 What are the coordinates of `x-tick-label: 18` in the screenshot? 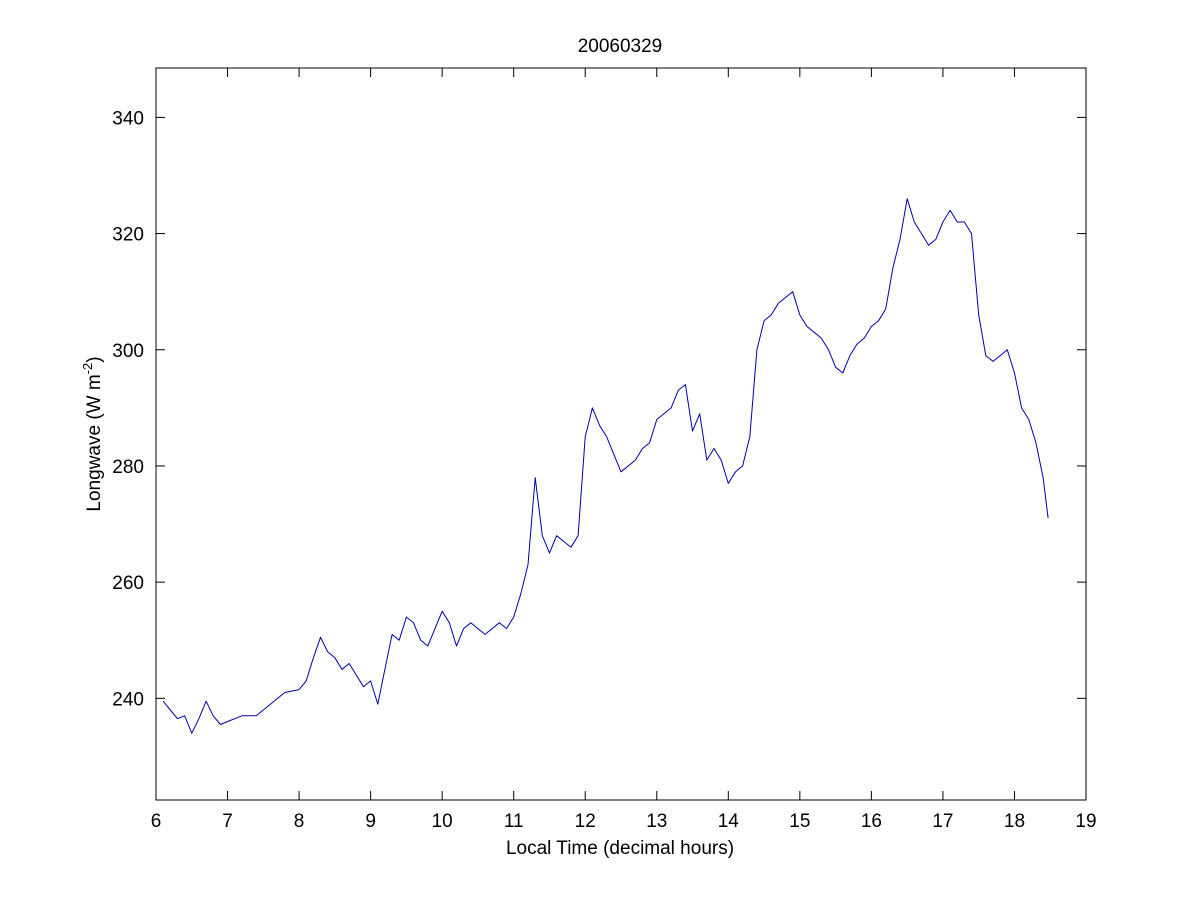 It's located at (1014, 821).